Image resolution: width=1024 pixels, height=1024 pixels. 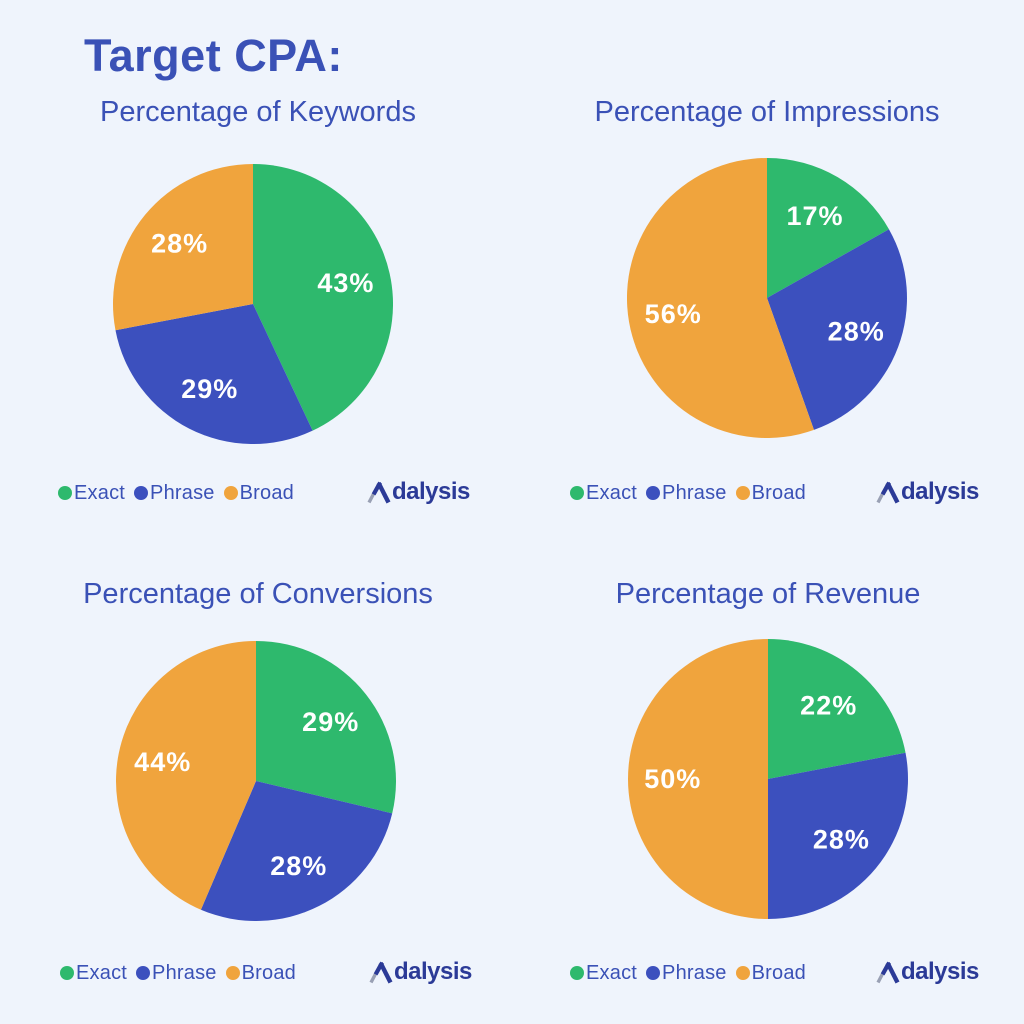 I want to click on pie-chart-revenue: 22% 28% 50%, so click(x=768, y=779).